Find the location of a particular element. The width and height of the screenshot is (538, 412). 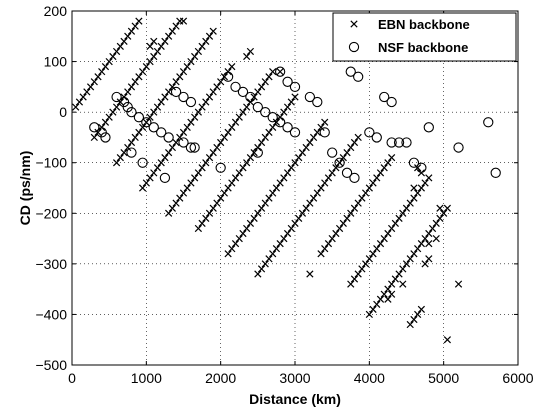

y-axis-title: CD (ps/nm) is located at coordinates (25, 188).